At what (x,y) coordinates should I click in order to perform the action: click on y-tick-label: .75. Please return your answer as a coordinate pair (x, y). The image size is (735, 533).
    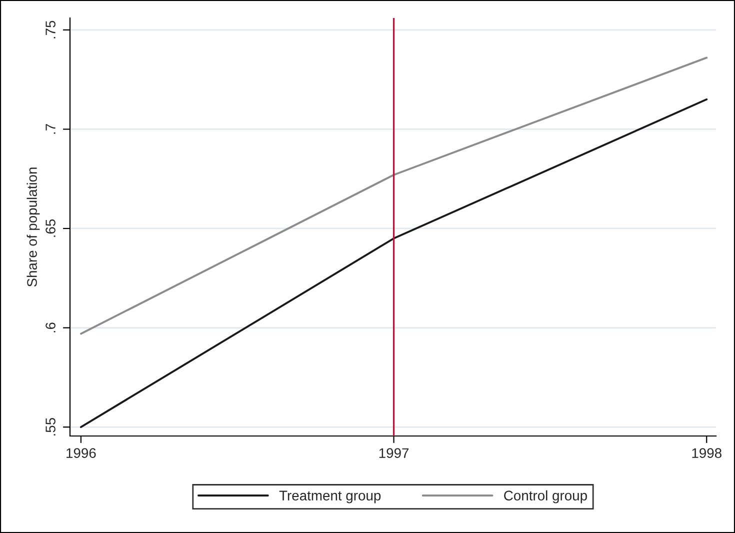
    Looking at the image, I should click on (51, 29).